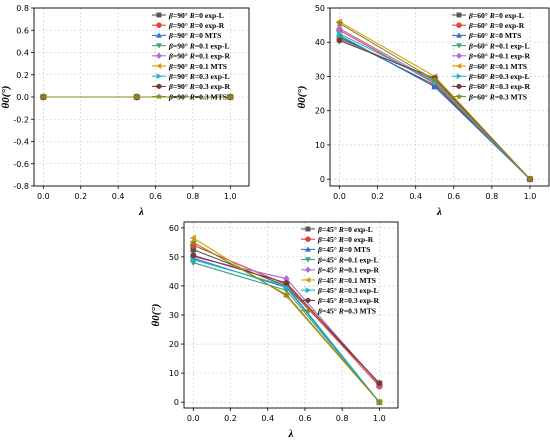  Describe the element at coordinates (199, 45) in the screenshot. I see `legend-entry: β=90° R=0.1 exp-L` at that location.